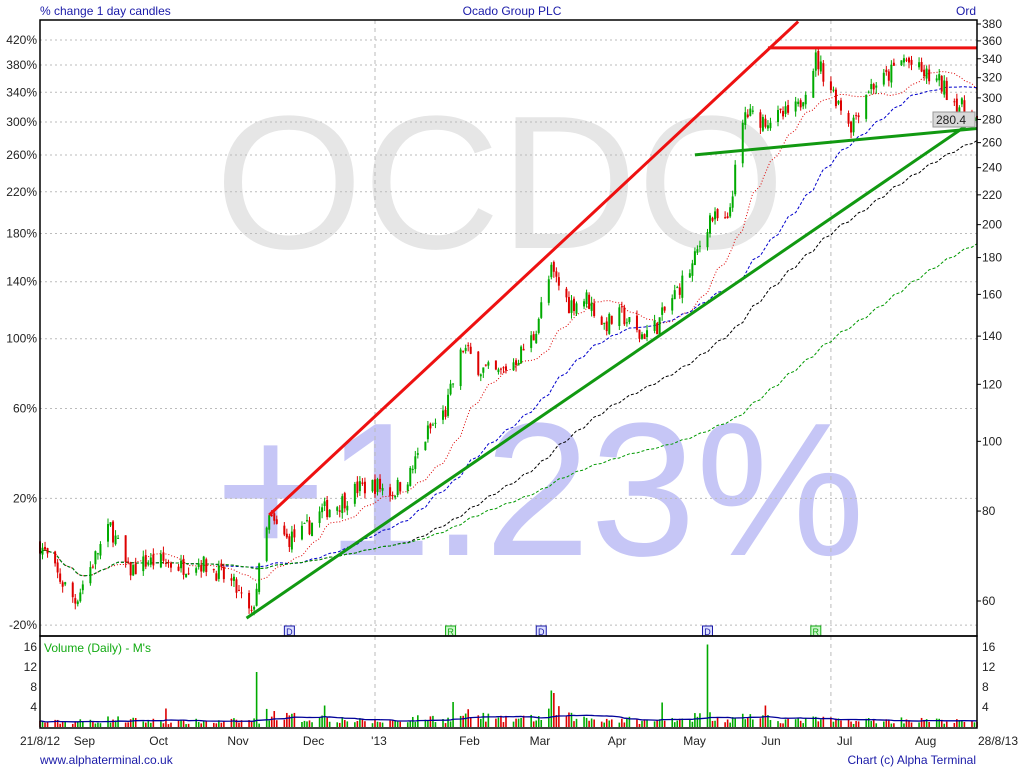 The width and height of the screenshot is (1024, 768). Describe the element at coordinates (450, 632) in the screenshot. I see `event-marker-label: R` at that location.